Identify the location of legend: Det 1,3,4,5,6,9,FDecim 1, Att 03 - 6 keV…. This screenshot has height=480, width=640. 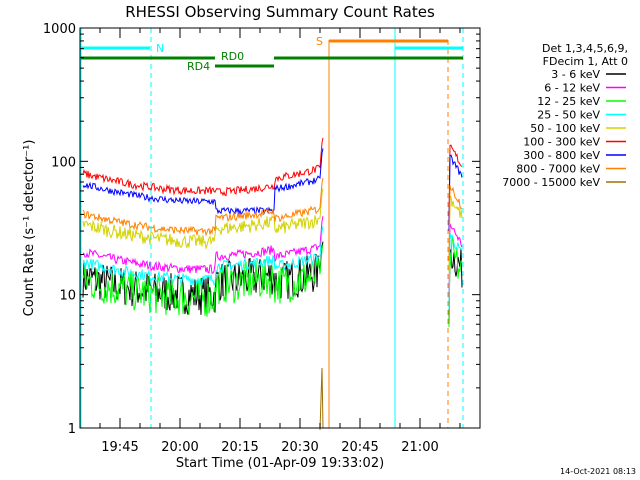
(565, 115).